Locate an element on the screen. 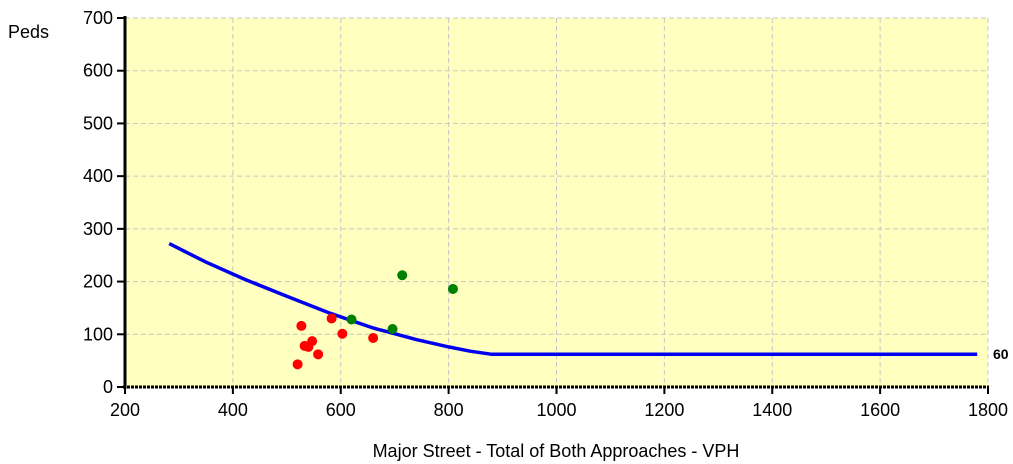 This screenshot has width=1013, height=464. x-tick-label: 1000 is located at coordinates (556, 410).